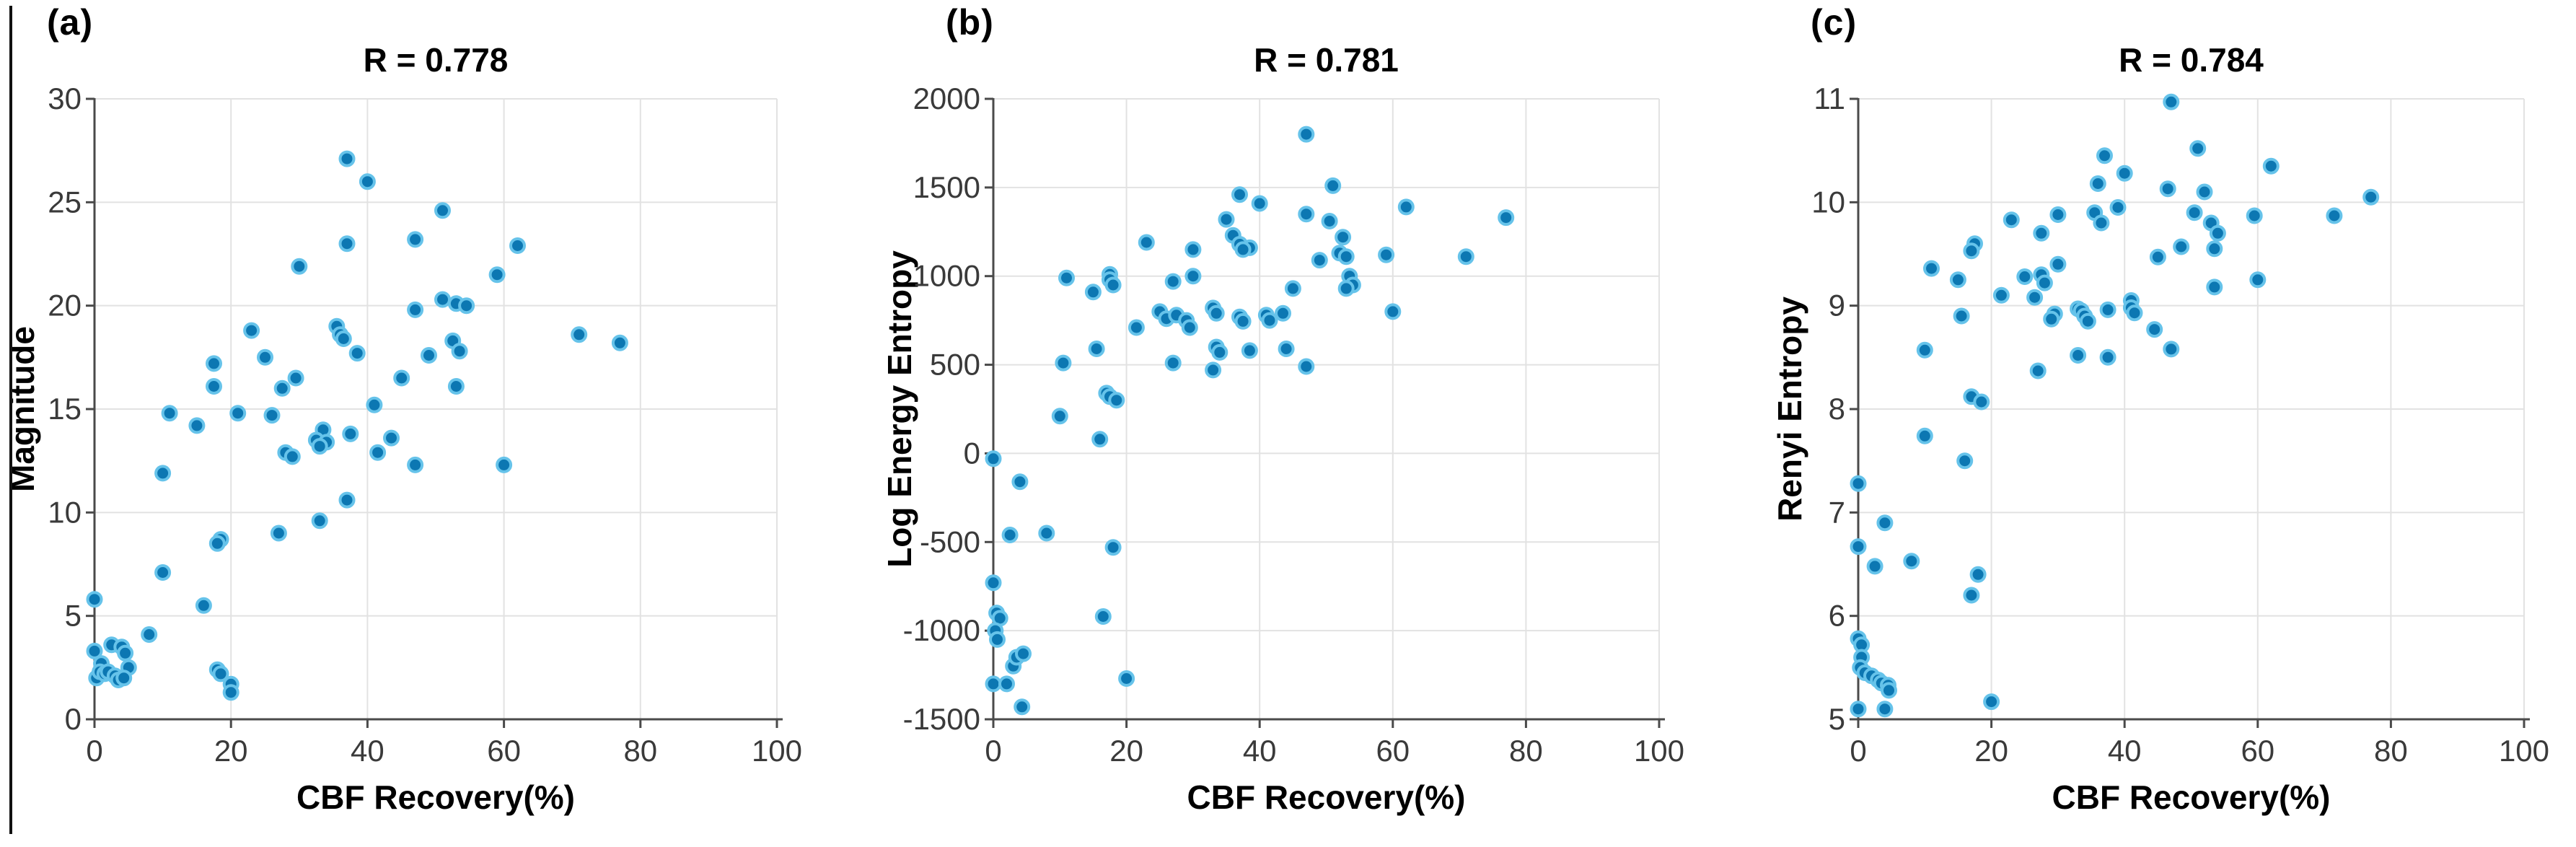 The image size is (2576, 847). I want to click on x-tick-label: 80, so click(2391, 751).